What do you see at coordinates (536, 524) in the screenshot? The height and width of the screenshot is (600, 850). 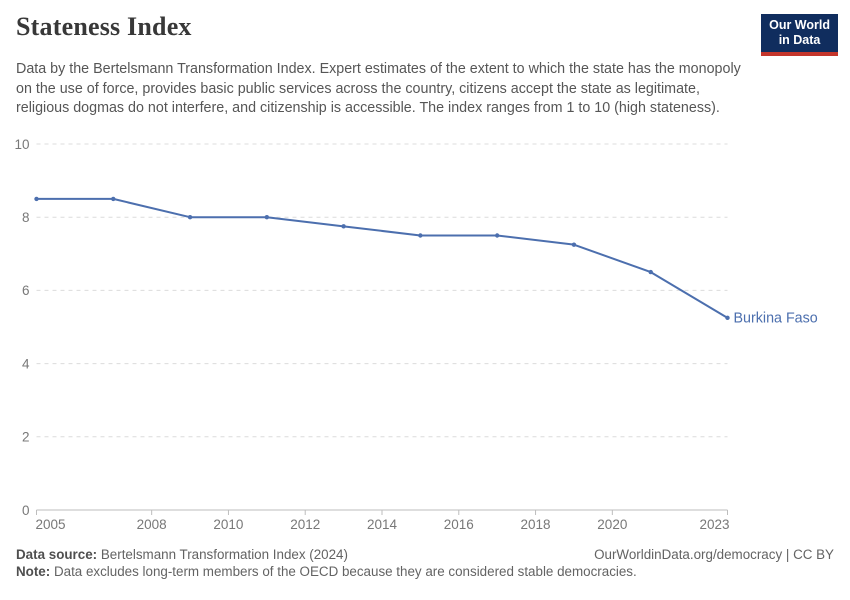 I see `x-tick-label: 2018` at bounding box center [536, 524].